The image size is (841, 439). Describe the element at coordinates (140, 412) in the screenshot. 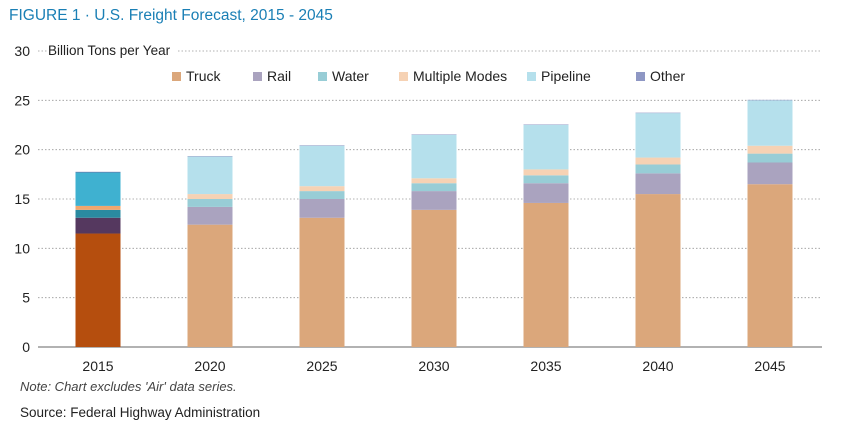

I see `chart-source: Source: Federal Highway Administration` at that location.